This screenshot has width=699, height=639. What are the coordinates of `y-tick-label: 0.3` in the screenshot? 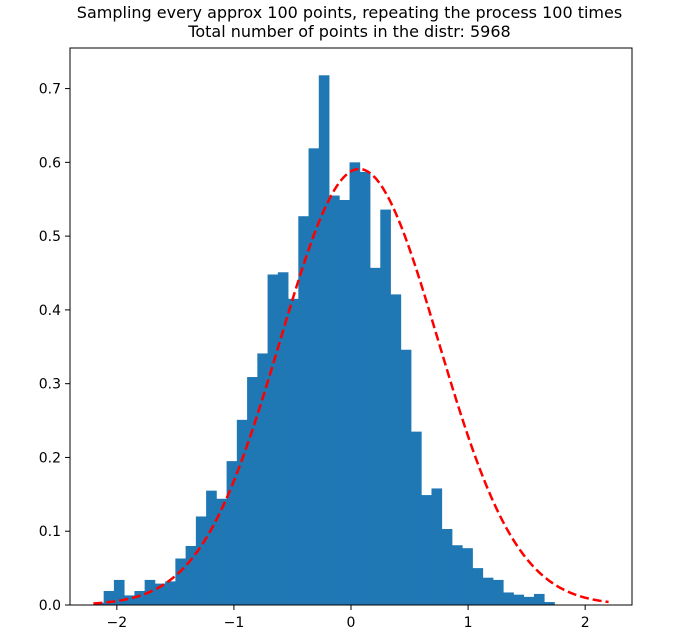 It's located at (50, 385).